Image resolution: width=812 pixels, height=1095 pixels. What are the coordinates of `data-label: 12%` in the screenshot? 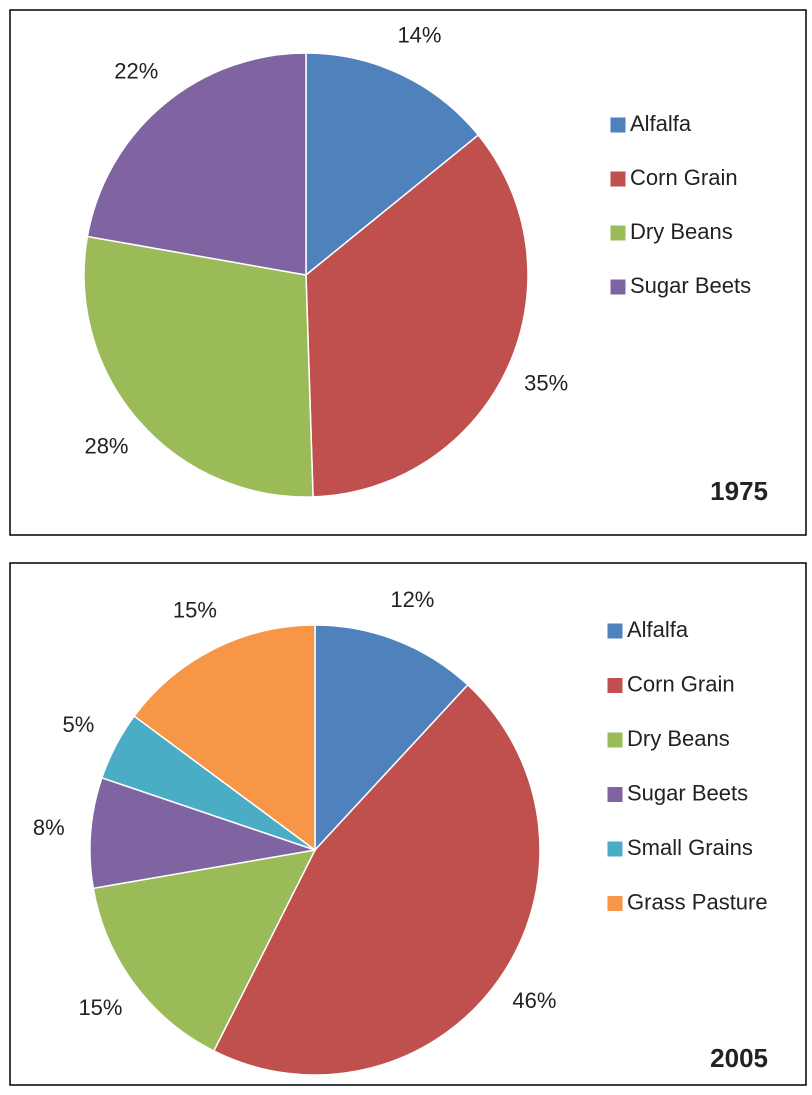 It's located at (412, 599).